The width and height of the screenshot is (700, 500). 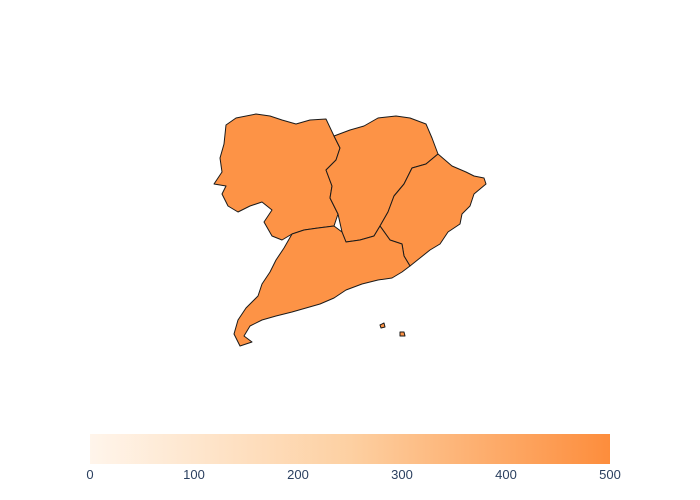 What do you see at coordinates (353, 475) in the screenshot?
I see `colorbar-ticks: 0 100 200 300 400 500` at bounding box center [353, 475].